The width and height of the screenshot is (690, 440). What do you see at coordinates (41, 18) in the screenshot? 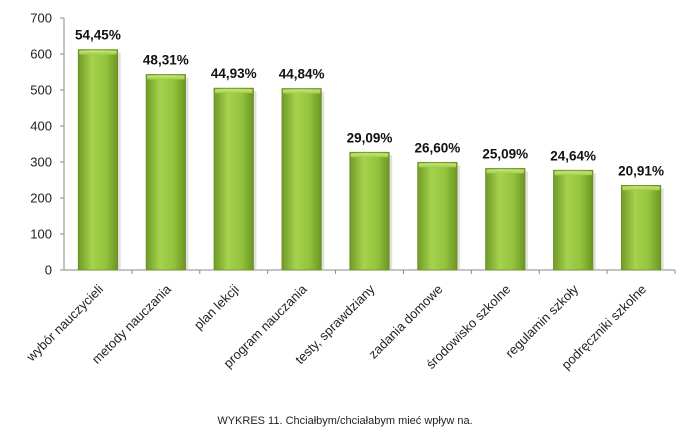
I see `y-tick-label: 700` at bounding box center [41, 18].